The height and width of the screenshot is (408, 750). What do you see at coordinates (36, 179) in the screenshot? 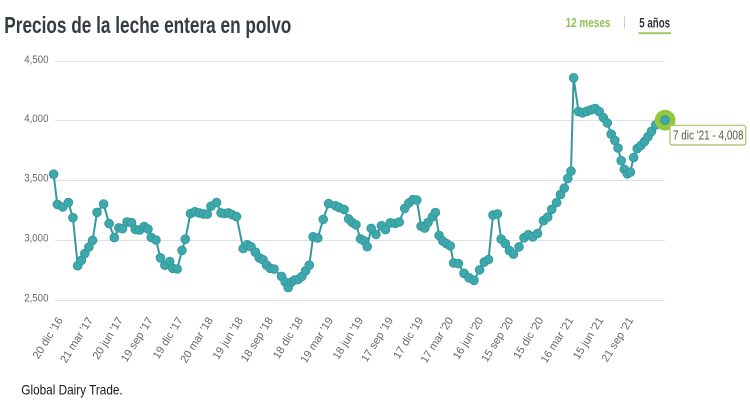
I see `svg-text: 3,500` at bounding box center [36, 179].